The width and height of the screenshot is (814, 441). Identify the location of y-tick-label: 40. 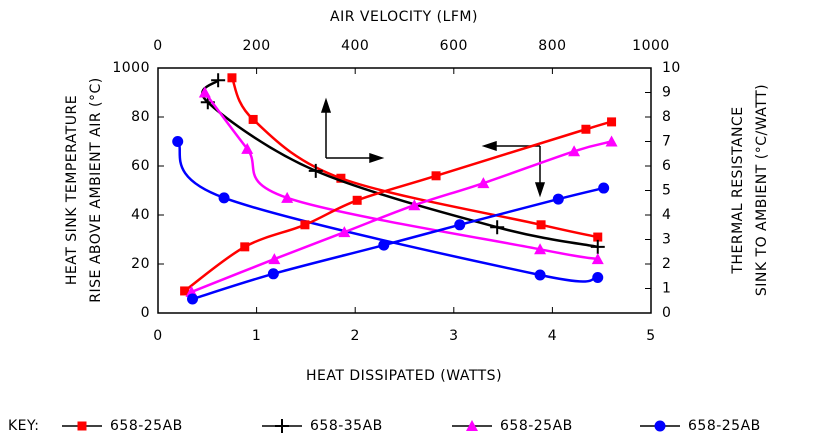
(140, 215).